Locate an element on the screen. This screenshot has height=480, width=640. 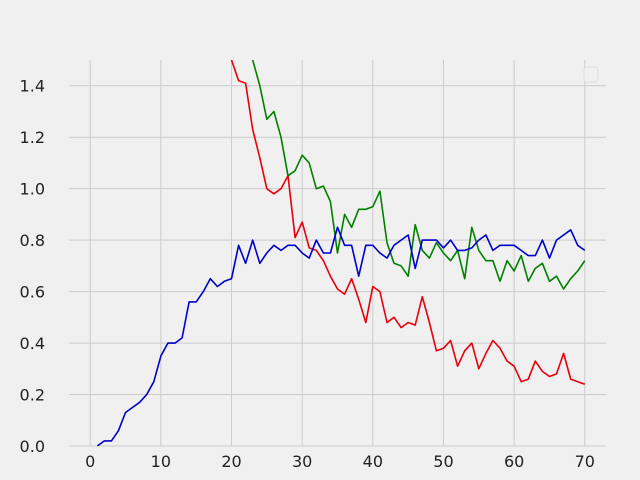
y-tick-label: 0.4 is located at coordinates (32, 343).